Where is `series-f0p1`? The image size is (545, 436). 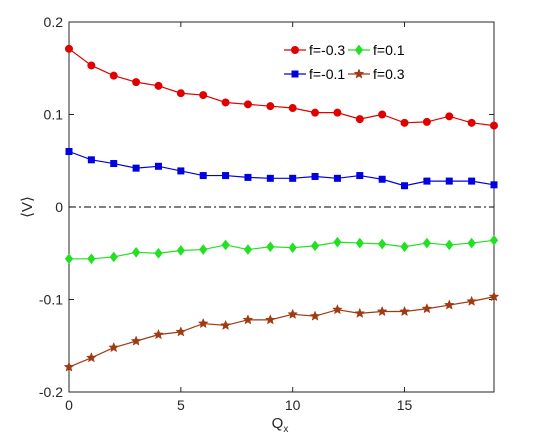
series-f0p1 is located at coordinates (281, 249).